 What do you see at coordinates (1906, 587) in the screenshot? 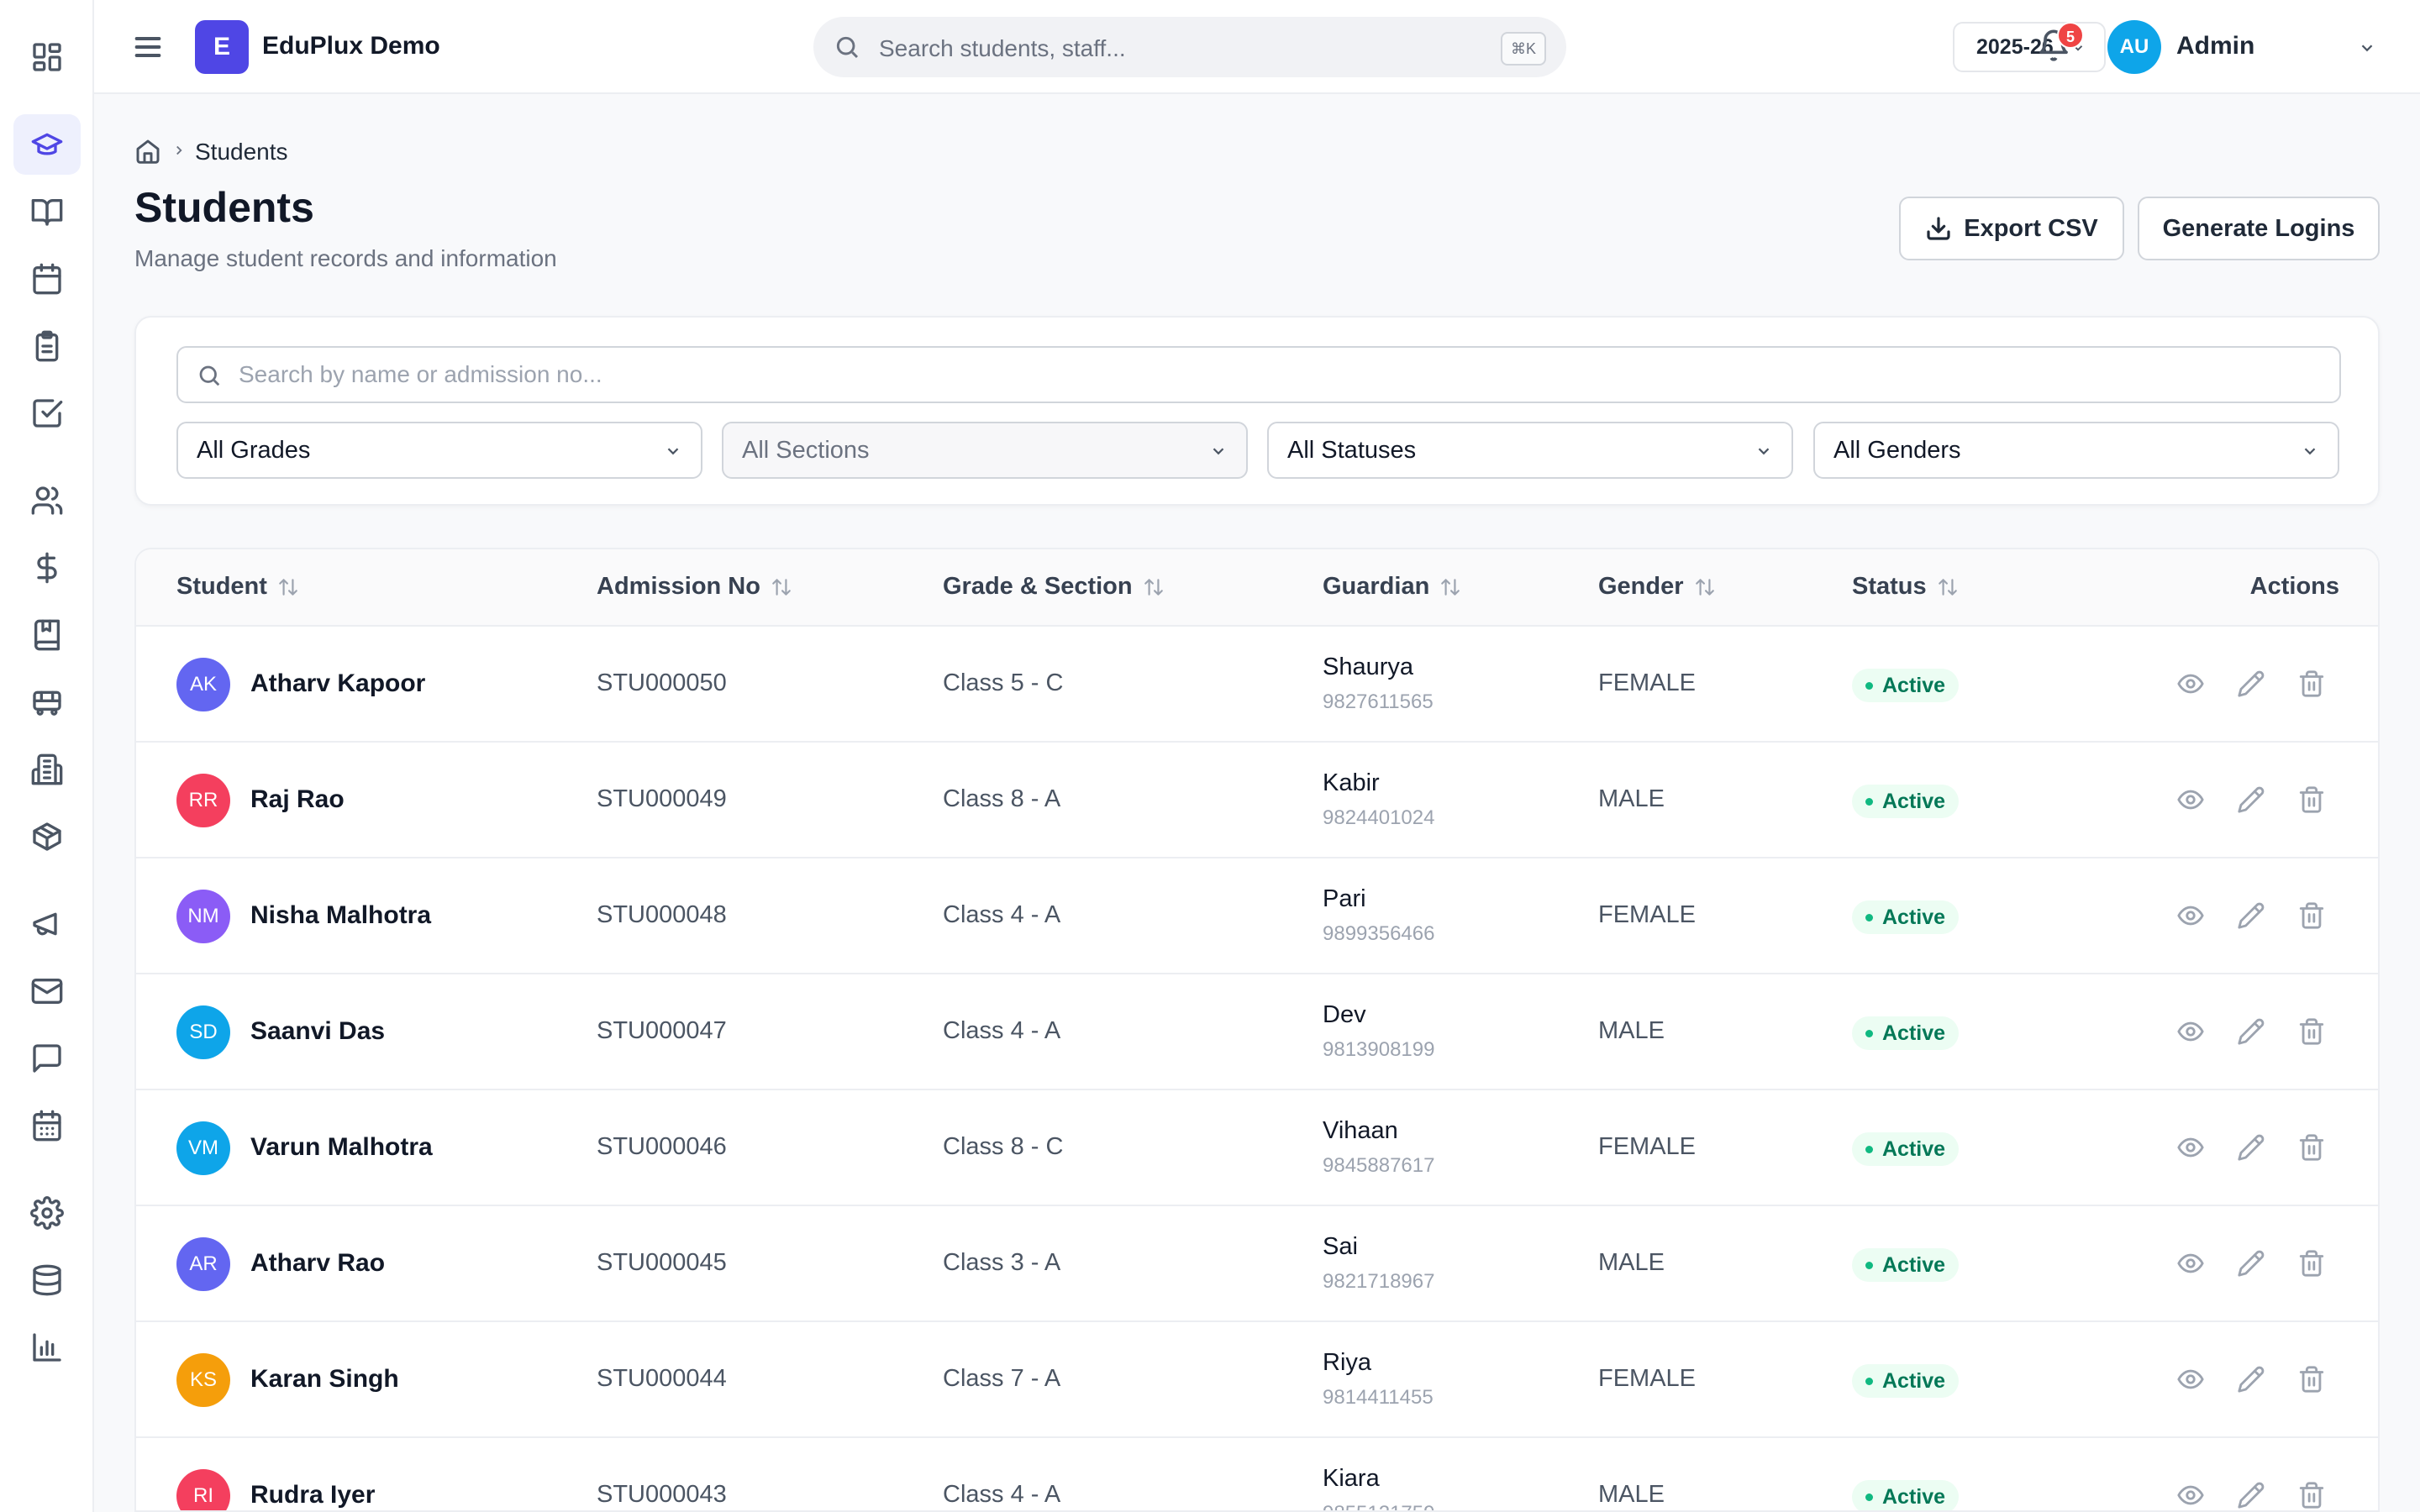
I see `column-header-status: Status` at bounding box center [1906, 587].